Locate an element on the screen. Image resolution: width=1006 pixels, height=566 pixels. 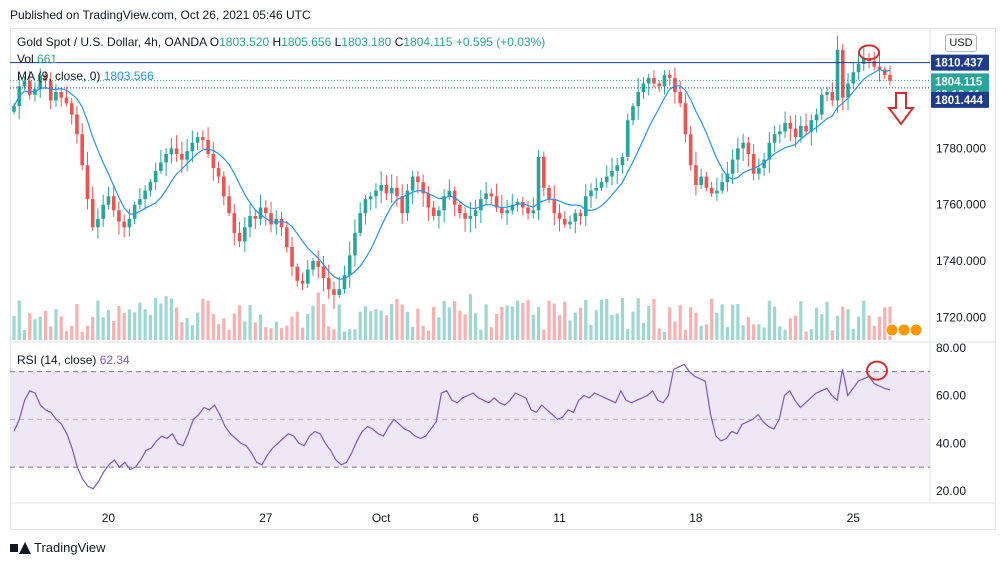
ma-value: 1803.566 is located at coordinates (128, 76).